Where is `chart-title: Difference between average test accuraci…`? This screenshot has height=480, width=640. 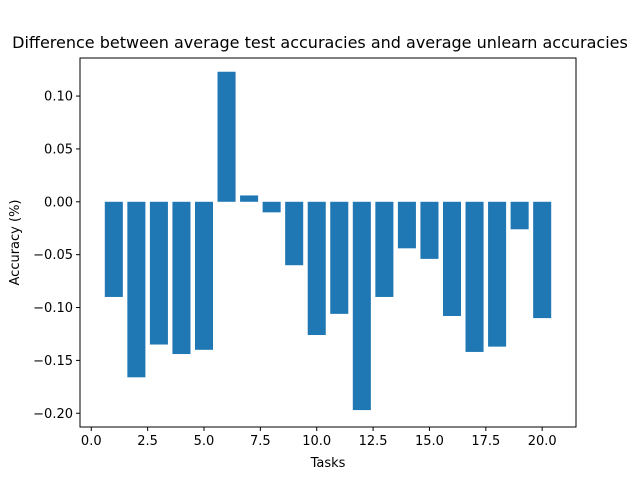
chart-title: Difference between average test accuraci… is located at coordinates (320, 42).